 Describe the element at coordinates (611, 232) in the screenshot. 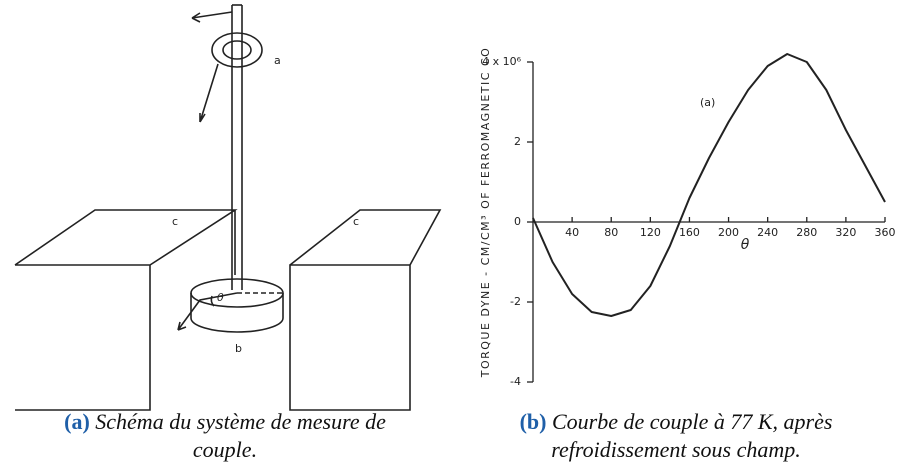

I see `x-tick-label: 80` at that location.